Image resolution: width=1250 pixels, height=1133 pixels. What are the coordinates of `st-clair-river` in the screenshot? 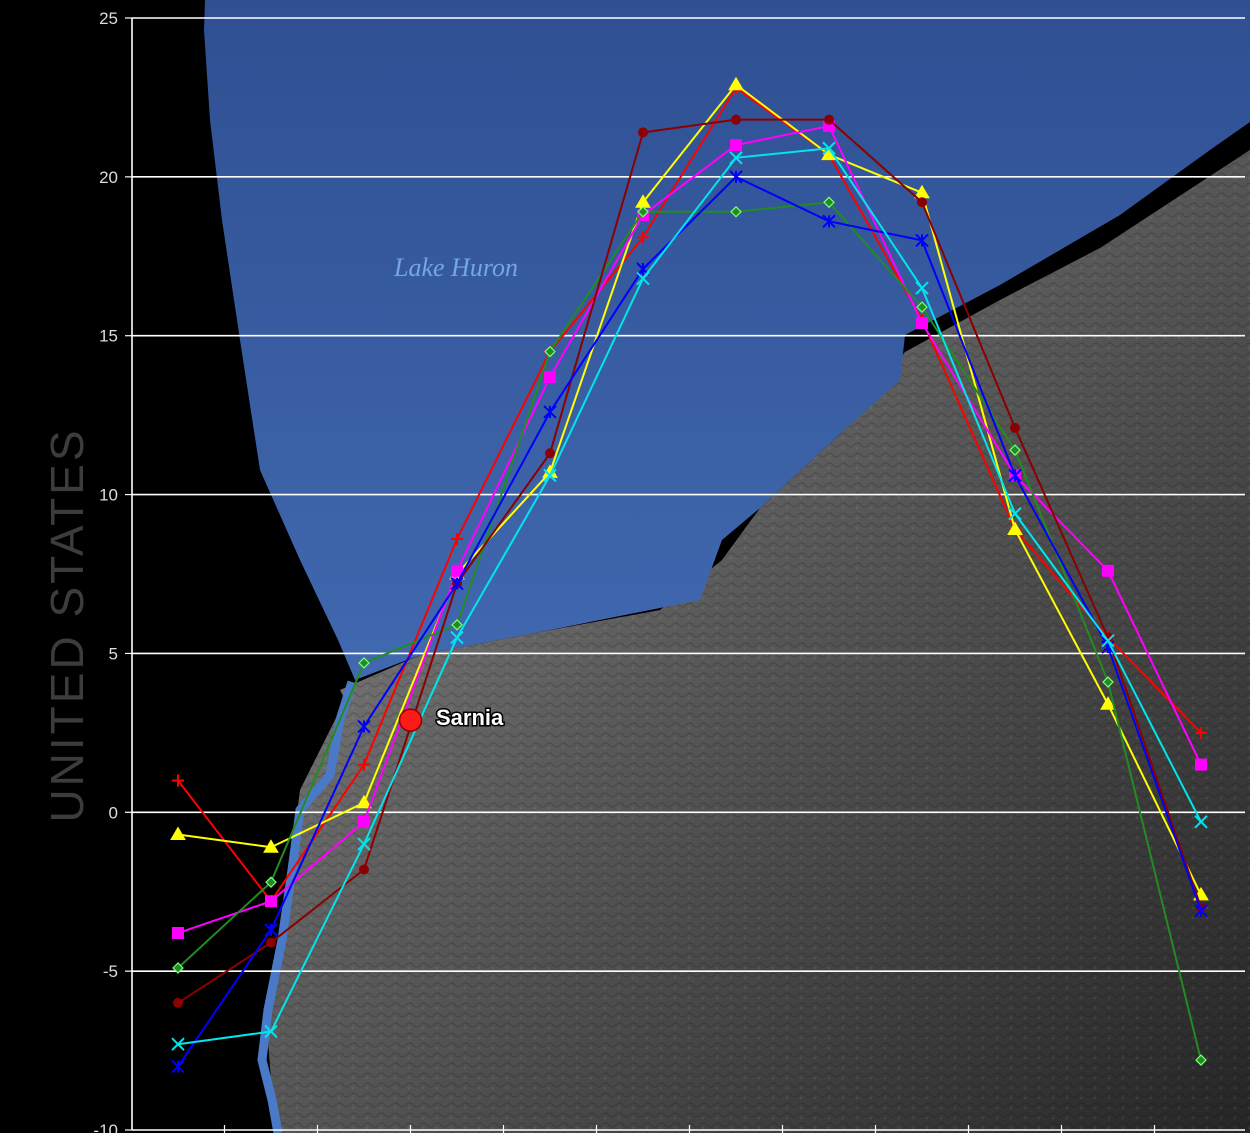 It's located at (307, 906).